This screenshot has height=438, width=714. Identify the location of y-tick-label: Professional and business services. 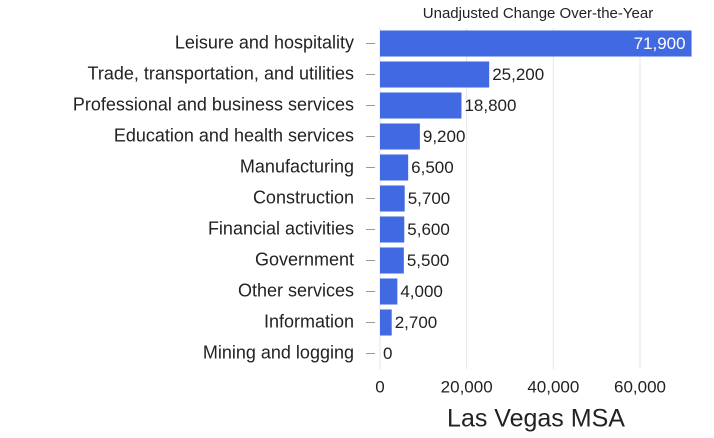
(213, 104).